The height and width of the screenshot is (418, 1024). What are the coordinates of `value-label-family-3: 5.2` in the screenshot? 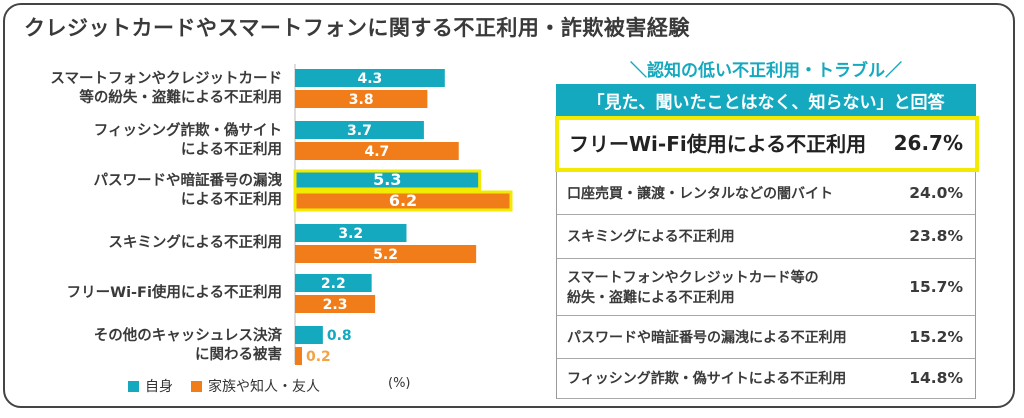 It's located at (385, 255).